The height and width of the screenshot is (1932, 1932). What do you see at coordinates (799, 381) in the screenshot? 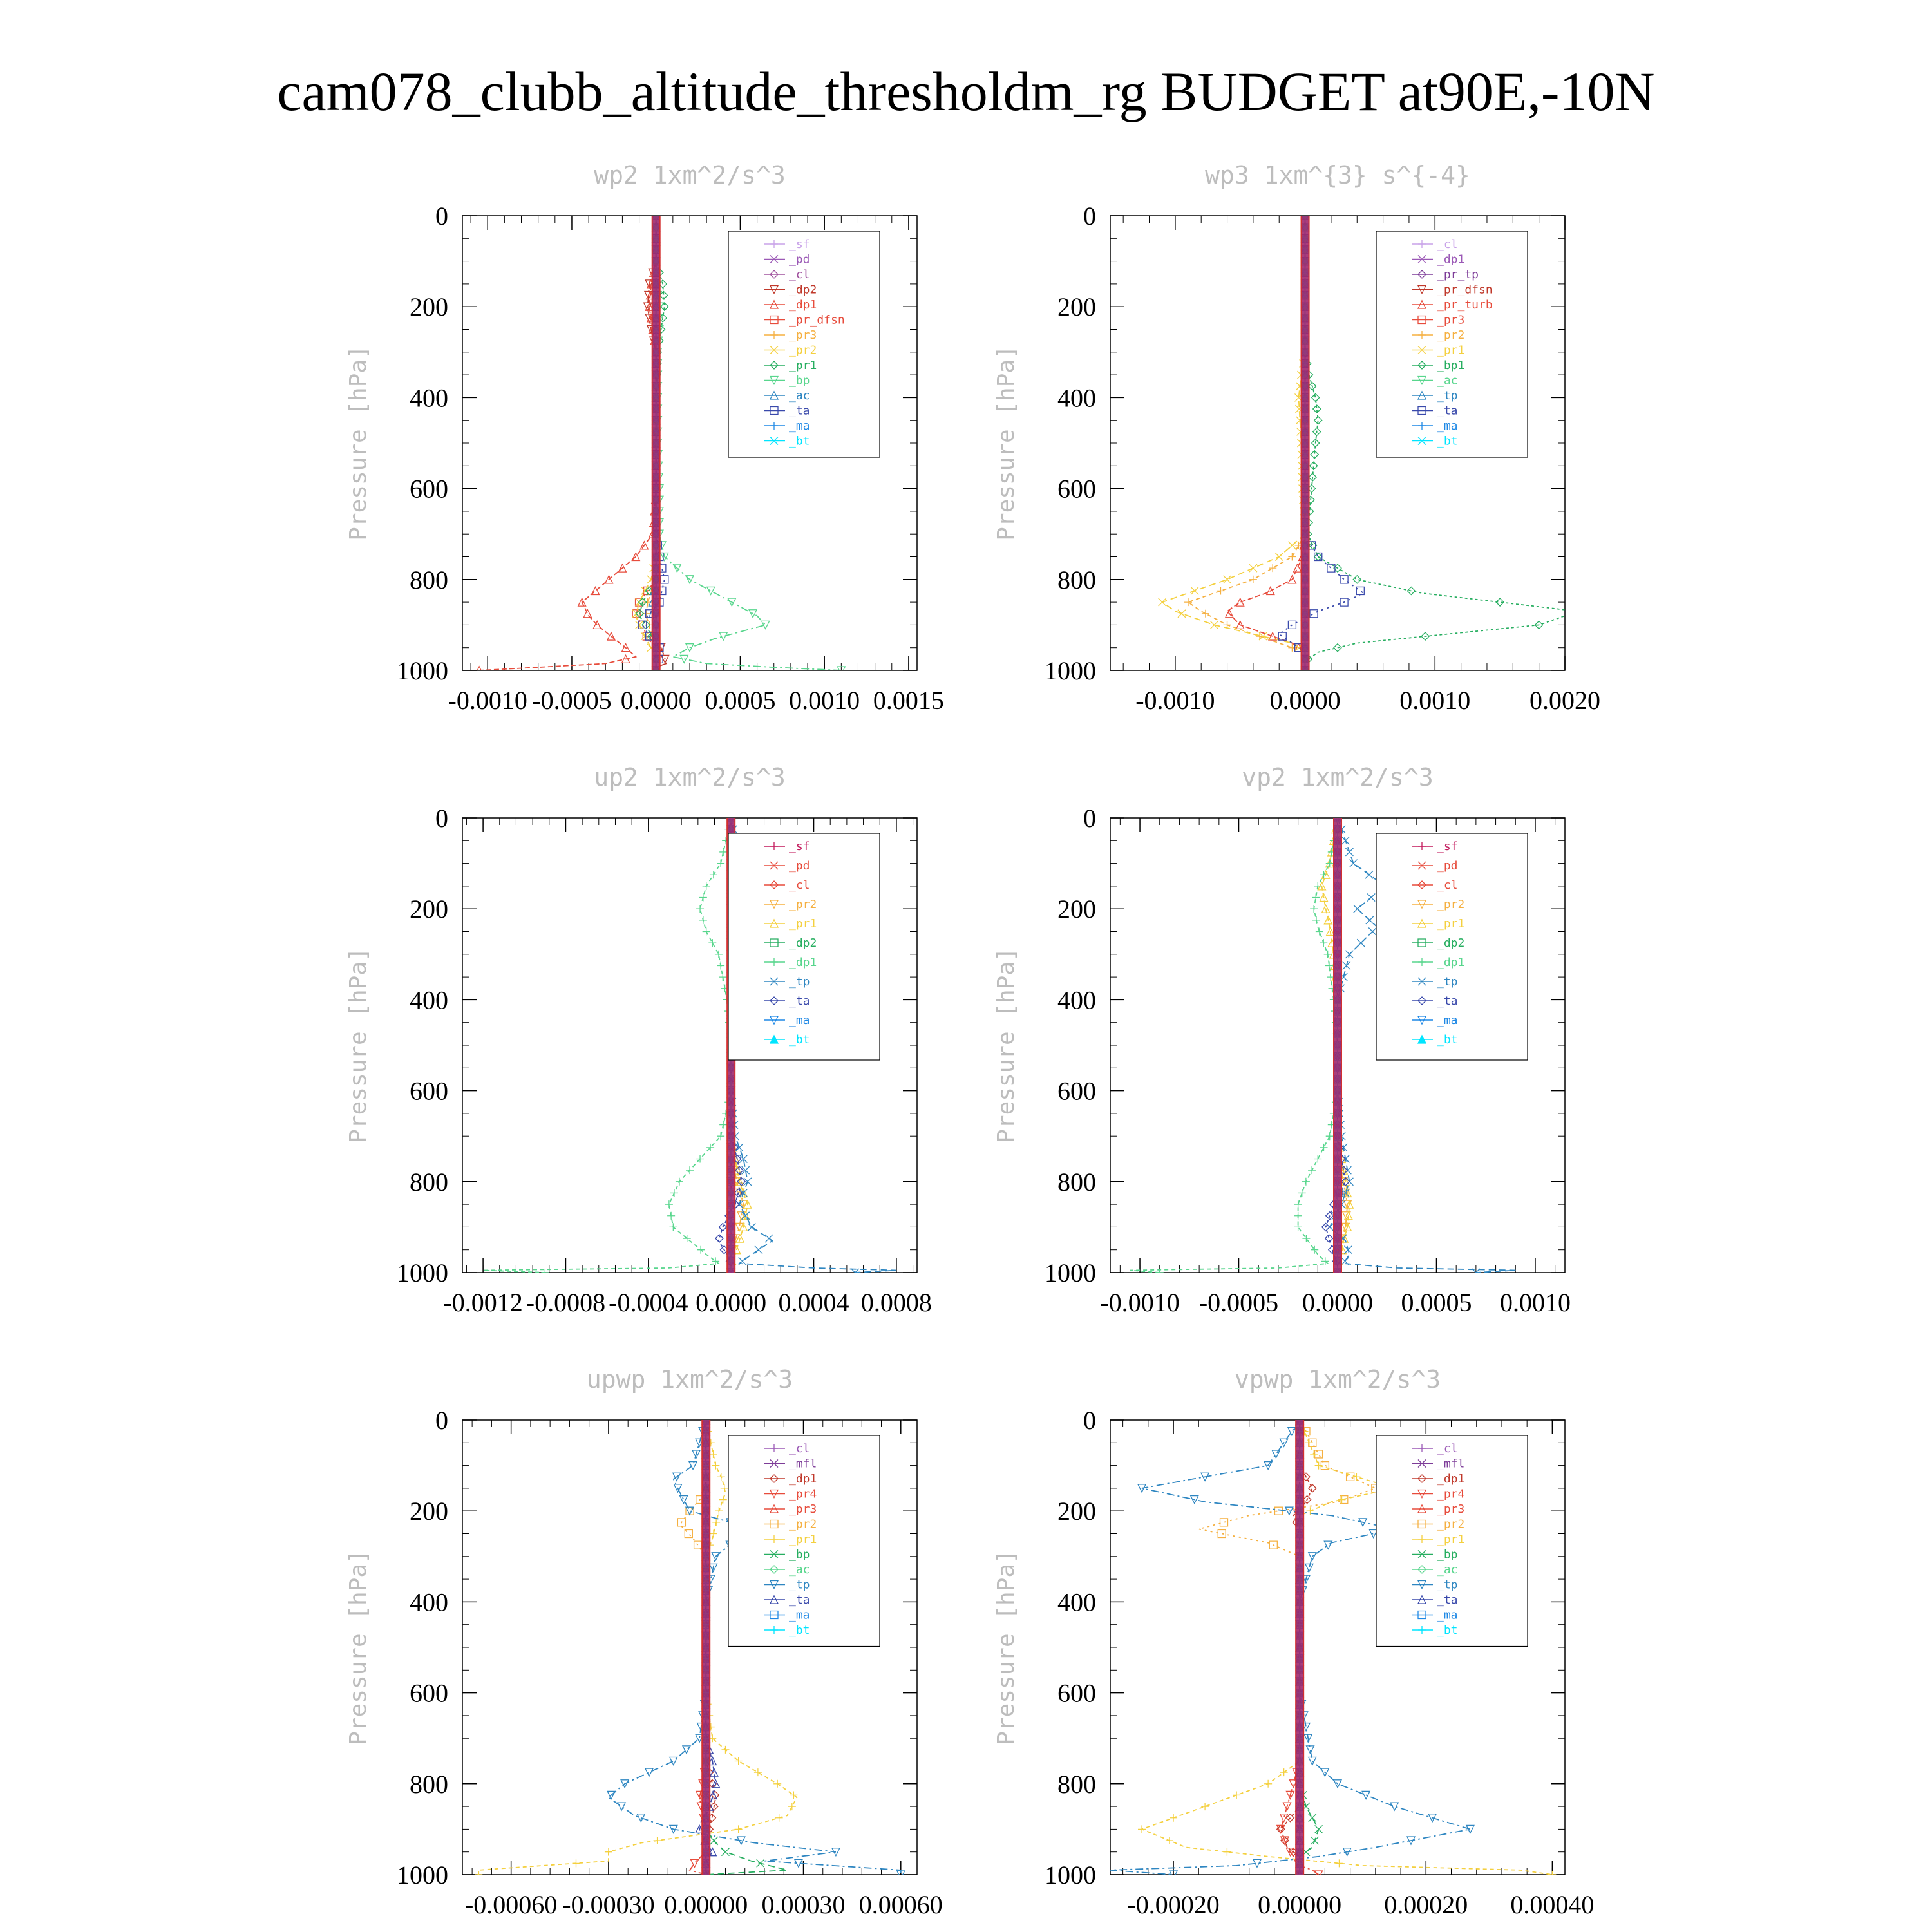
I see `legend-label: _bp` at bounding box center [799, 381].